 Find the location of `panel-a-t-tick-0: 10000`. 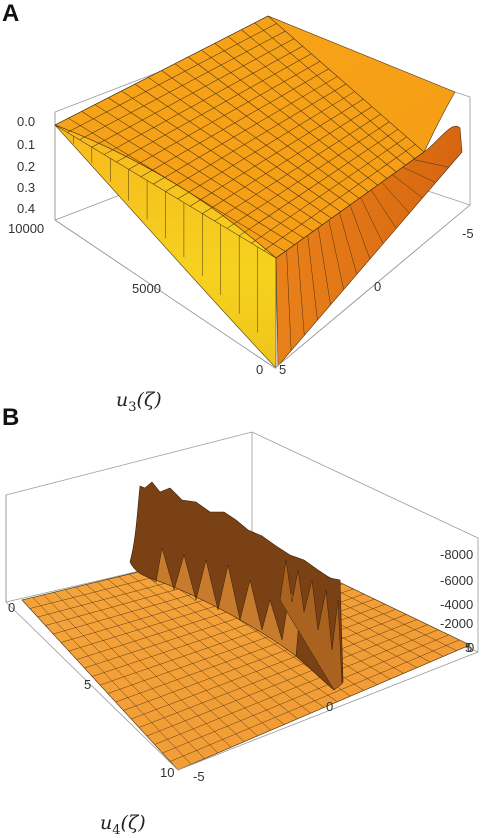

panel-a-t-tick-0: 10000 is located at coordinates (26, 228).